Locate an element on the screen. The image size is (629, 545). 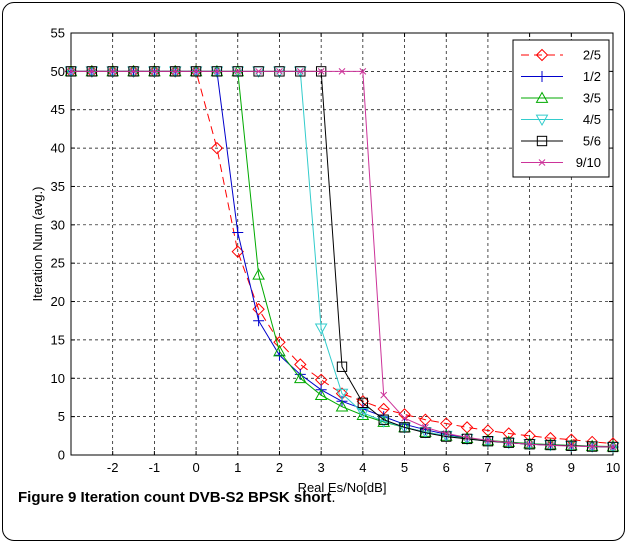
y-tick-label: 10 is located at coordinates (58, 378).